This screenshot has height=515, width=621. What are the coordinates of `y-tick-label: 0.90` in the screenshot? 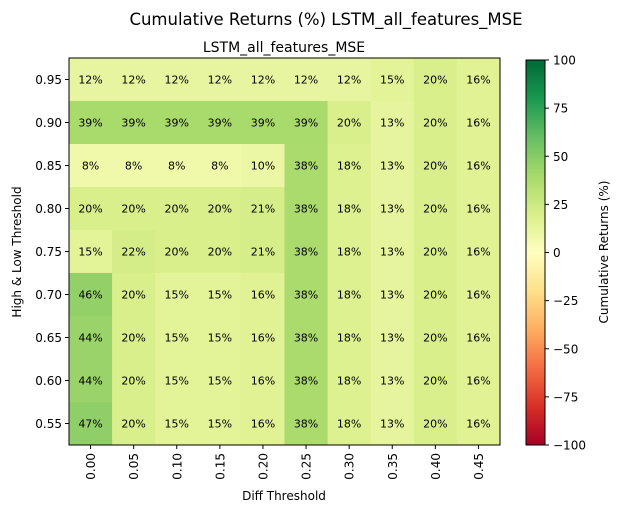 It's located at (48, 123).